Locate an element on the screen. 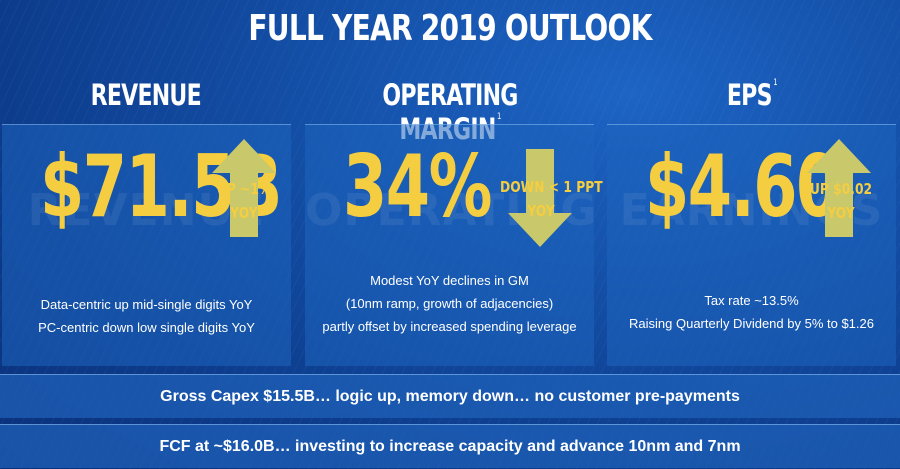  heading-revenue: REVENUE is located at coordinates (146, 95).